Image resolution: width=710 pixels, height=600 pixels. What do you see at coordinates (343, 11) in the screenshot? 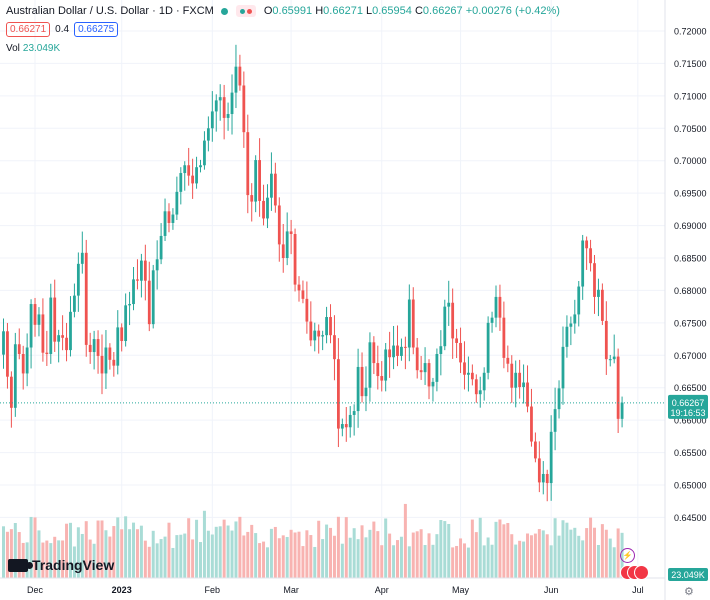
I see `high-value: 0.66271` at bounding box center [343, 11].